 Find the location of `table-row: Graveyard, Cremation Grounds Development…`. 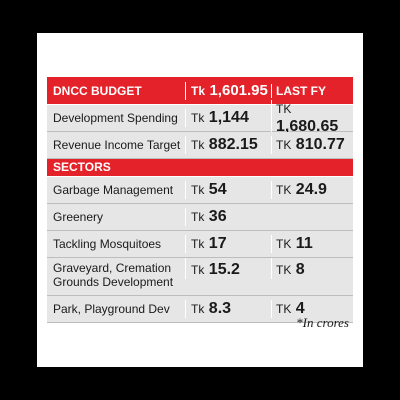

table-row: Graveyard, Cremation Grounds Development… is located at coordinates (200, 277).